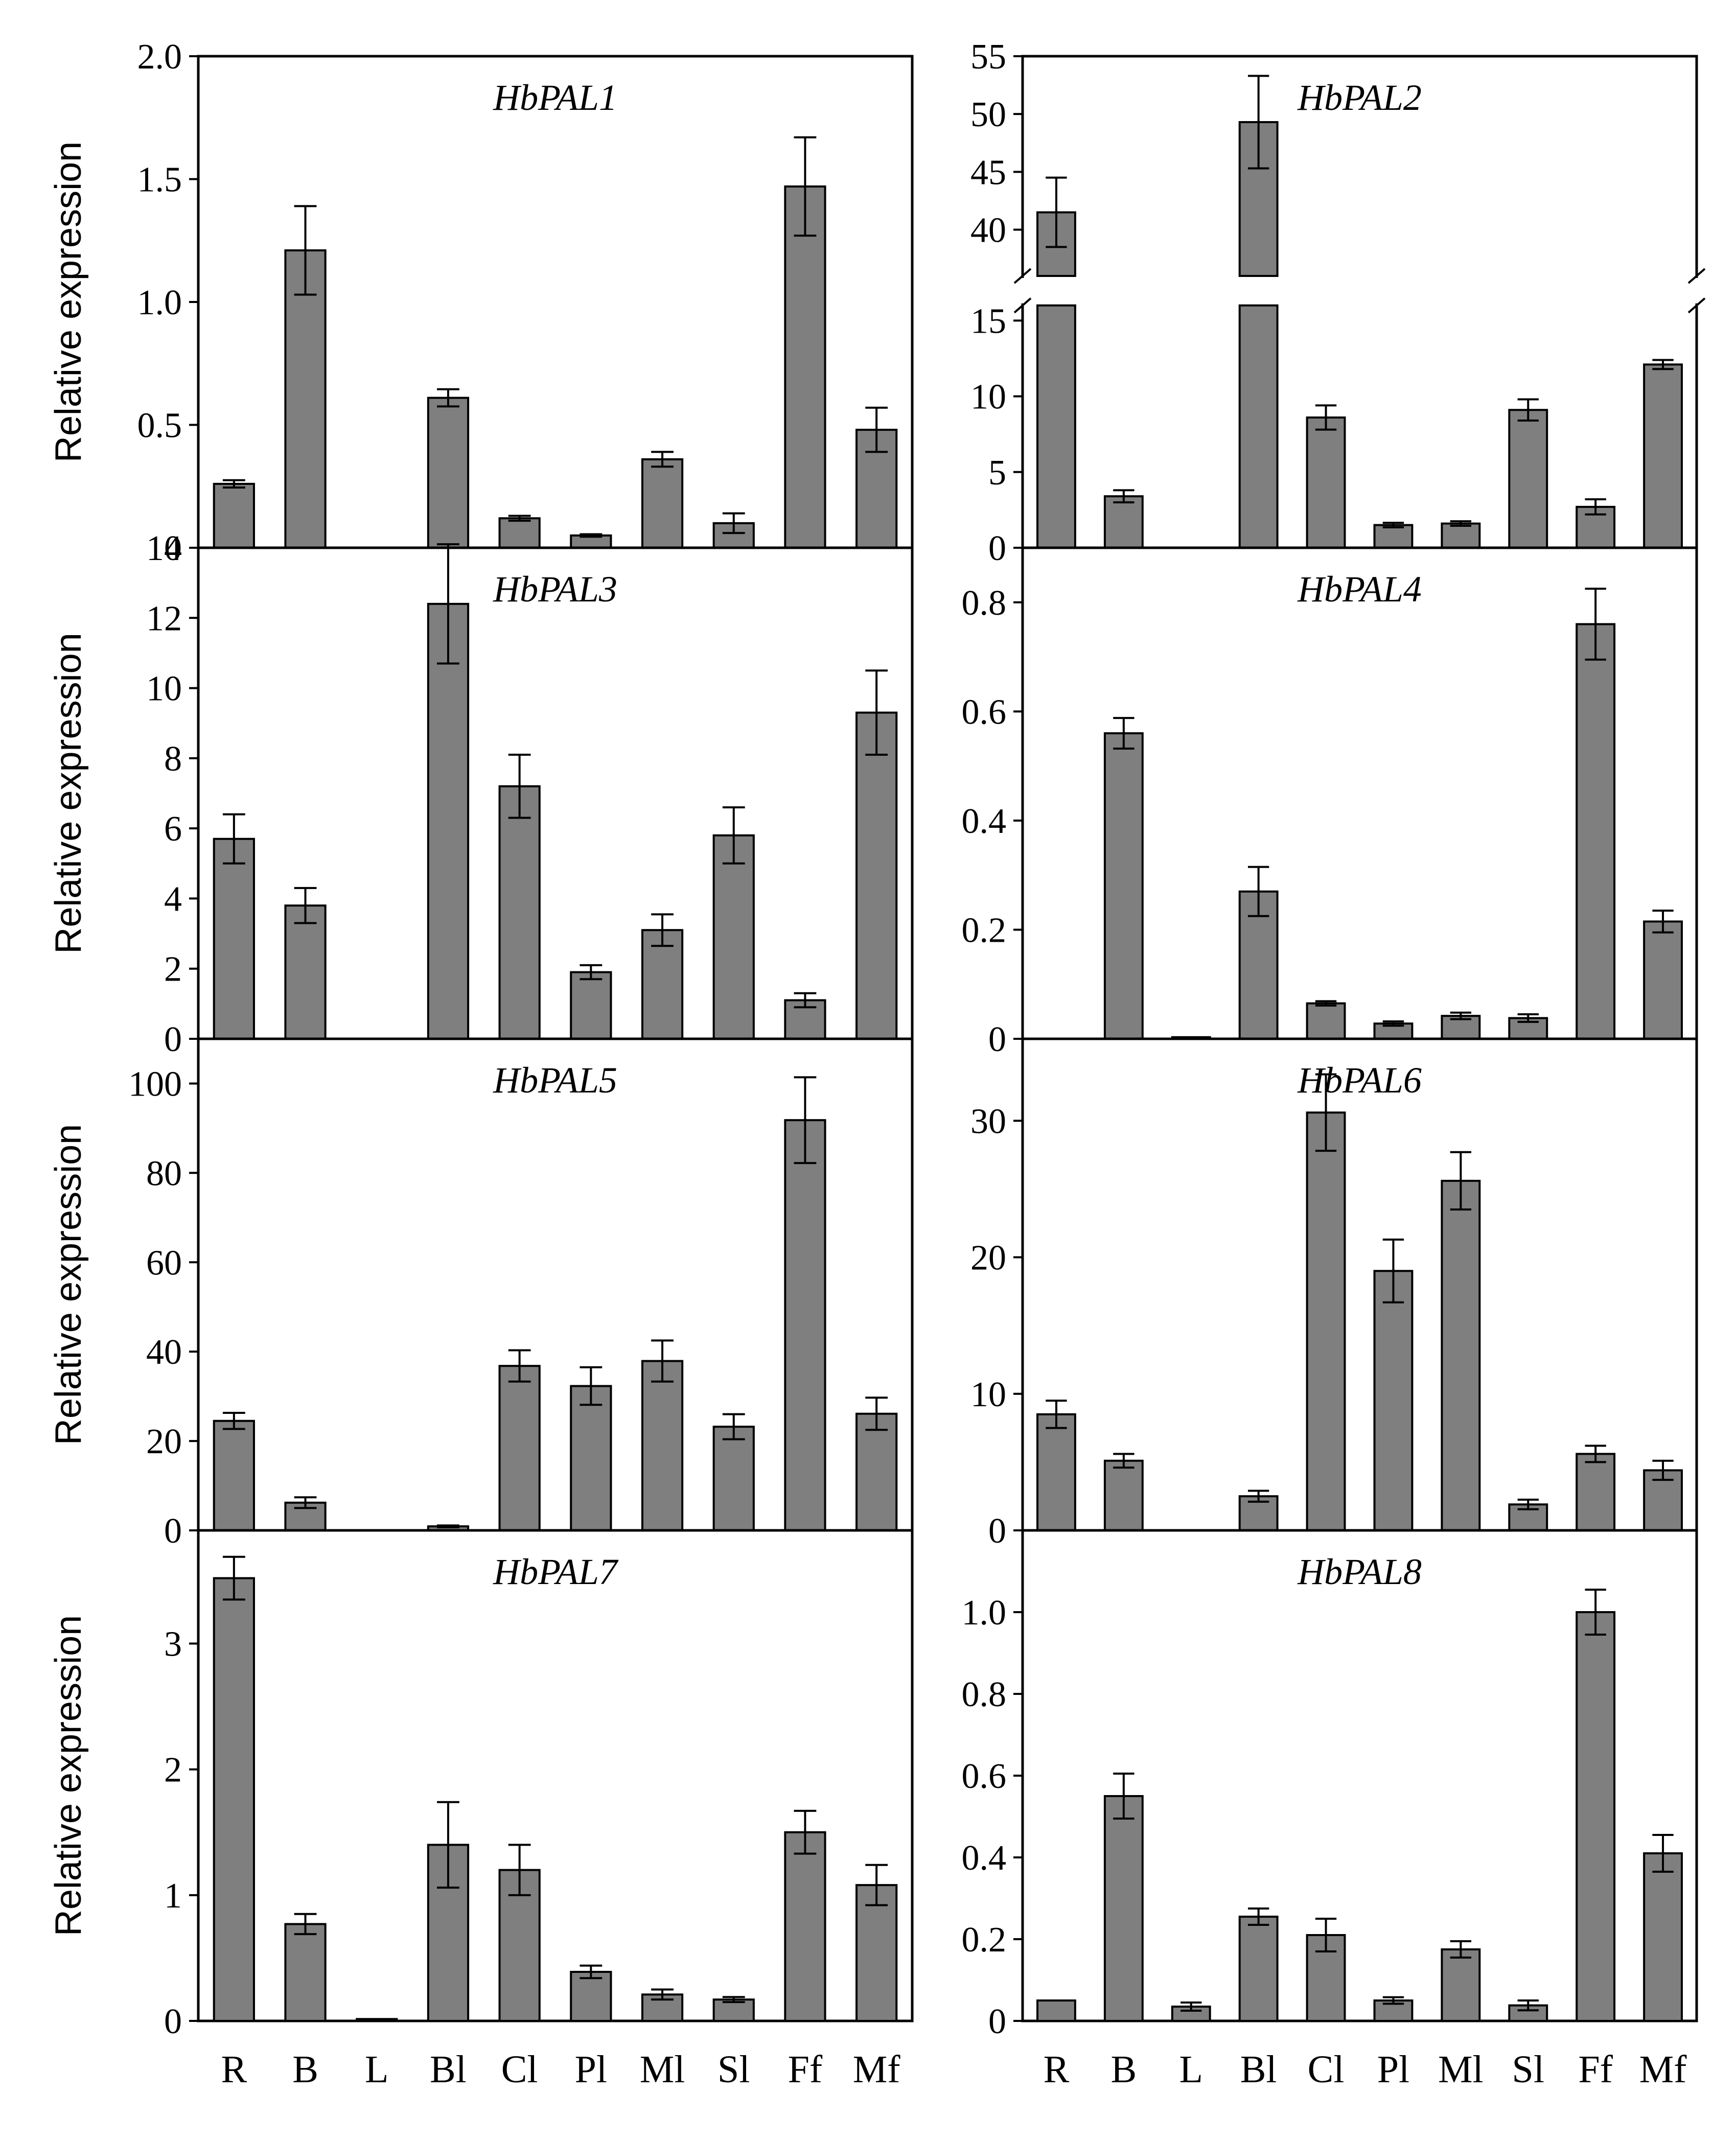 Image resolution: width=1736 pixels, height=2141 pixels. I want to click on panel-title: HbPAL7, so click(556, 1572).